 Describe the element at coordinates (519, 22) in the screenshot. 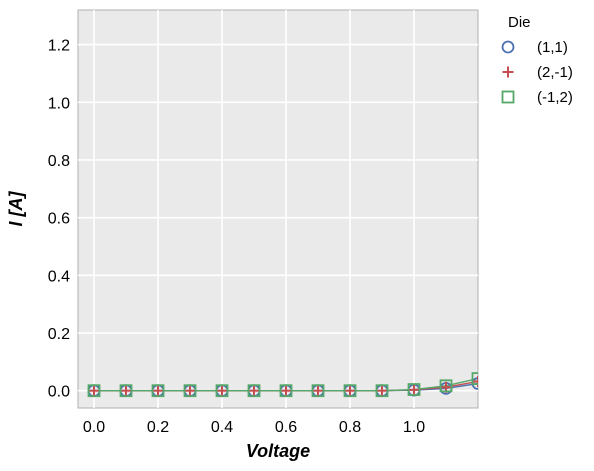

I see `legend-title: Die` at that location.